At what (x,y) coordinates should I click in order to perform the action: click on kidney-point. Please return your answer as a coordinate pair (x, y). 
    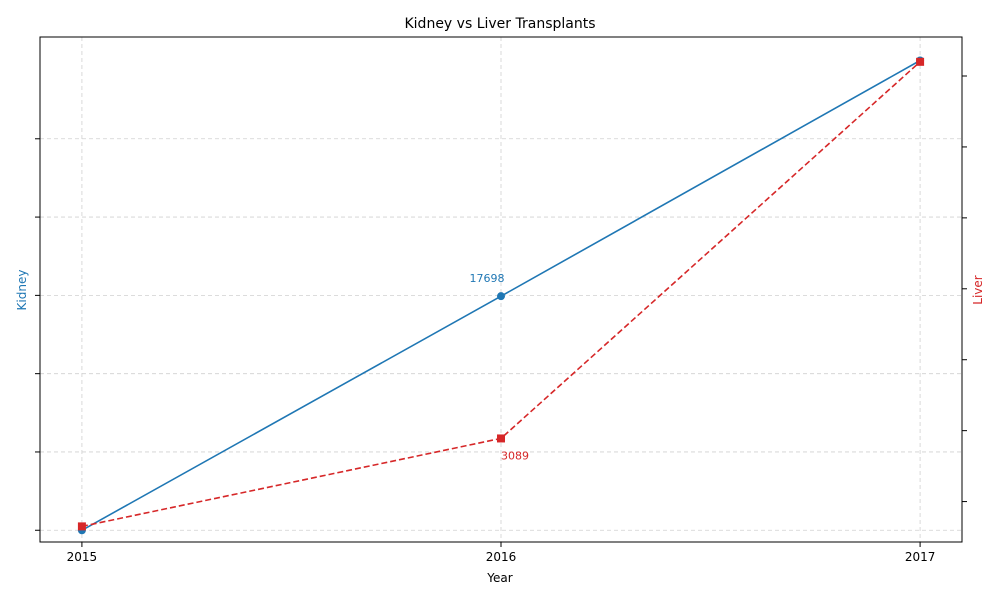
    Looking at the image, I should click on (501, 296).